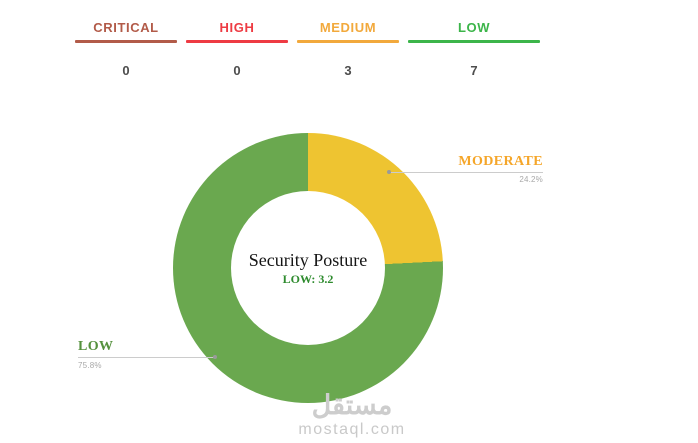 The image size is (698, 443). I want to click on severity-label-medium: MEDIUM, so click(348, 27).